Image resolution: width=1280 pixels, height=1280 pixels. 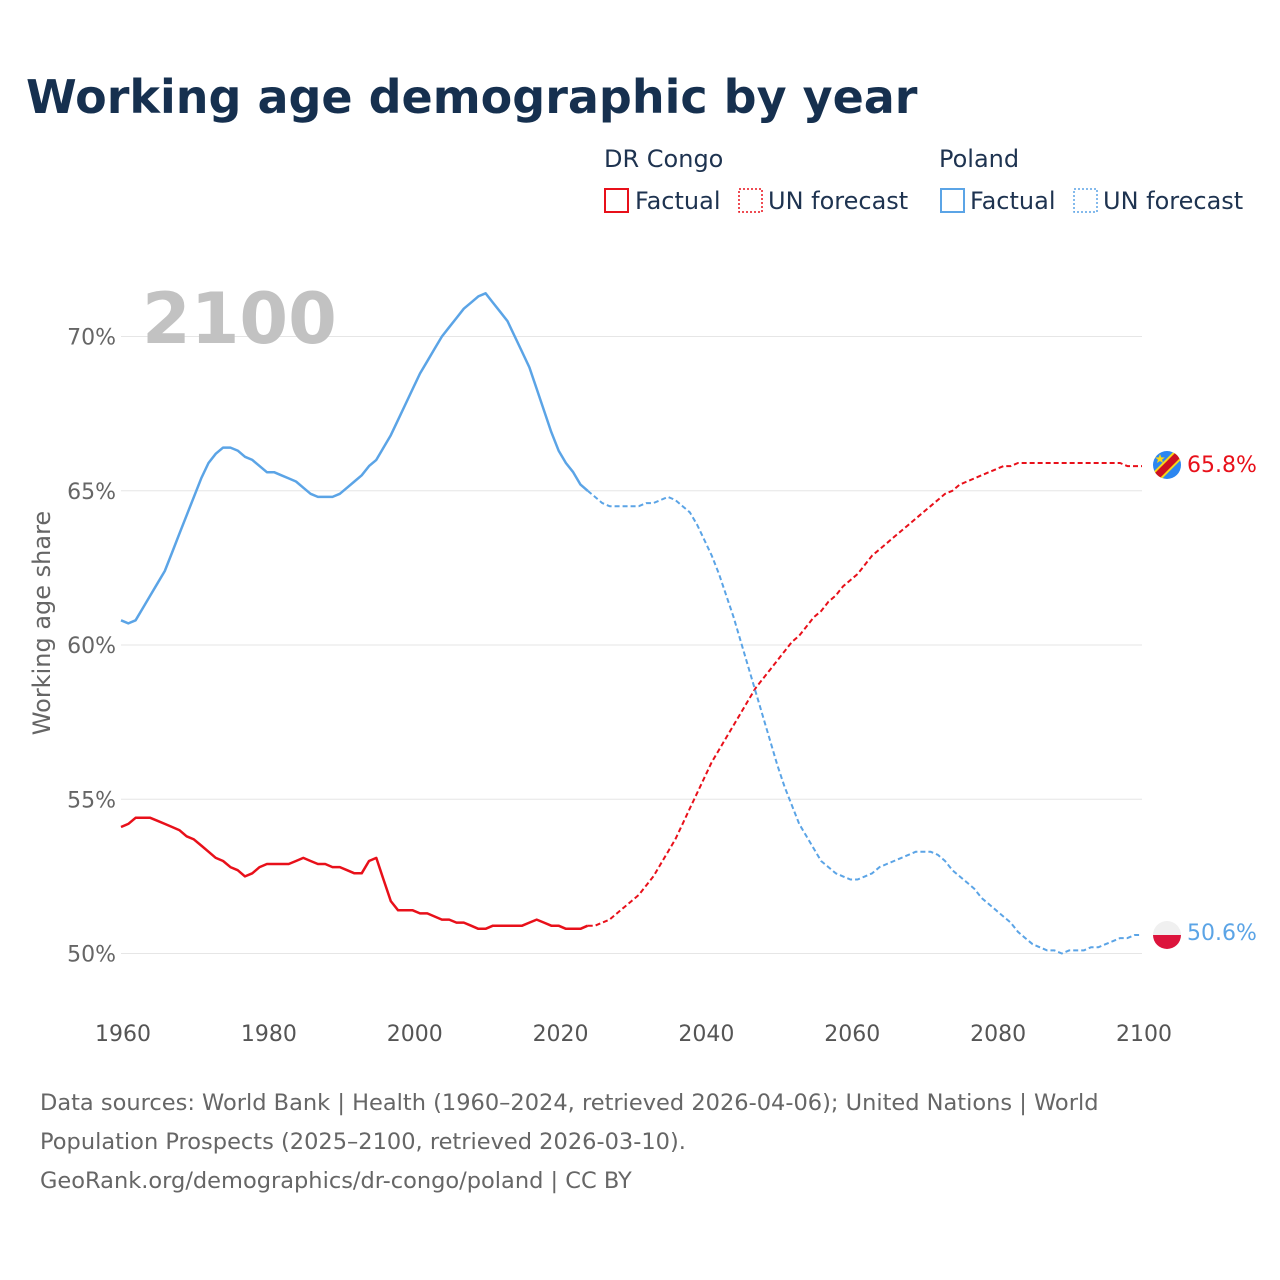 I want to click on y-axis-ticks: 50% 55% 60% 65% 70%, so click(x=91, y=647).